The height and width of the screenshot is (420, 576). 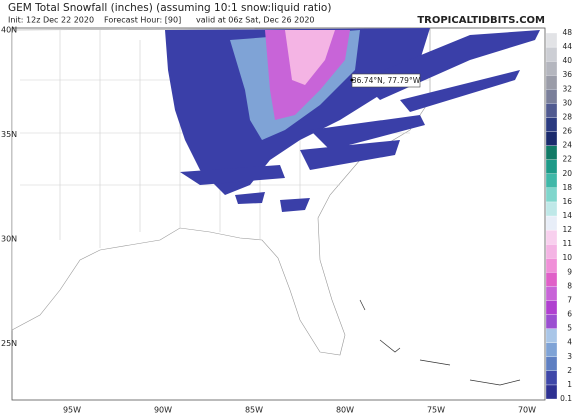 I want to click on colorbar-label: 40, so click(x=567, y=60).